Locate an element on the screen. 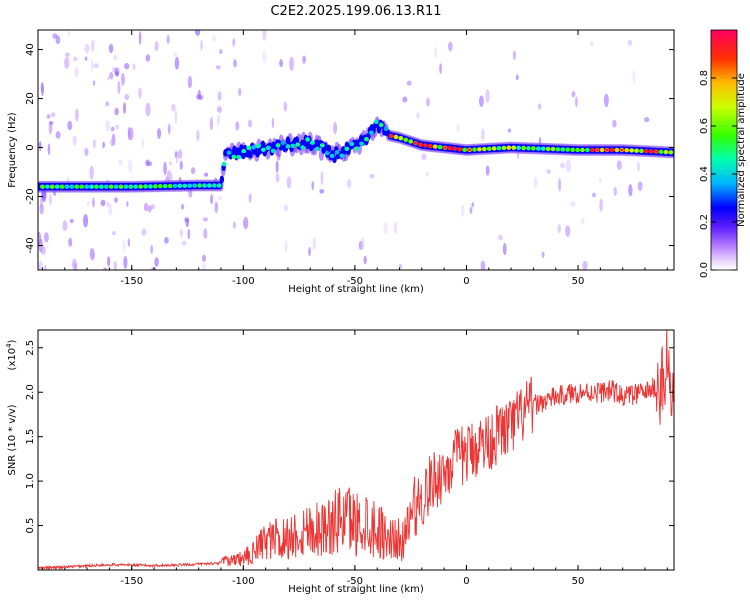  top-y-tick-label: -40 is located at coordinates (30, 245).